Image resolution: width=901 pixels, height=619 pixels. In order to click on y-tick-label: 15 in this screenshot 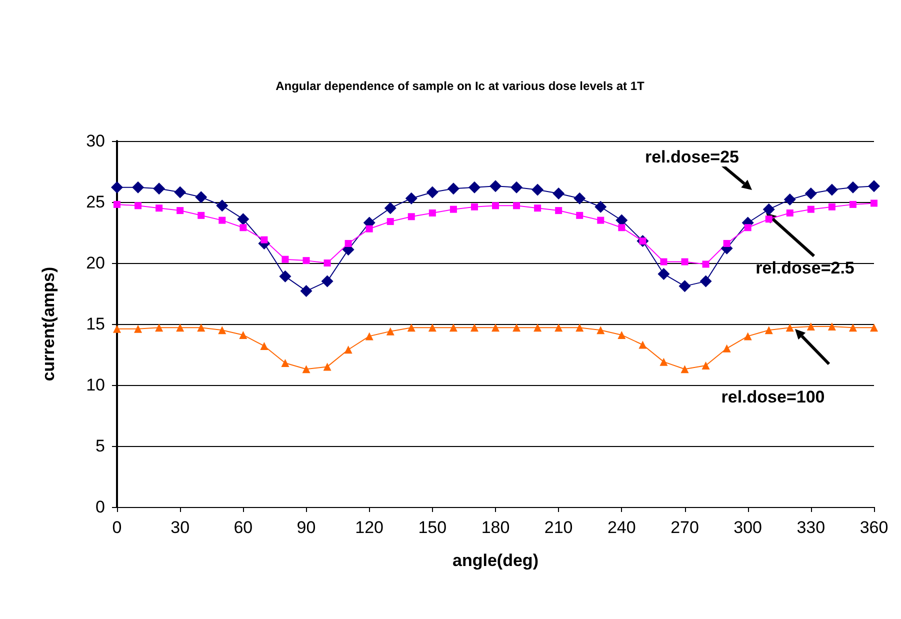, I will do `click(95, 324)`.